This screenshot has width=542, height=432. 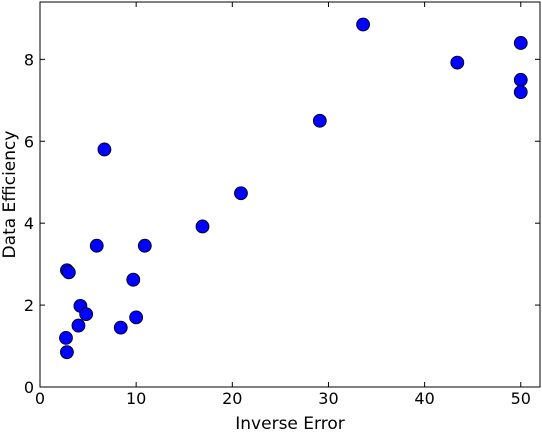 I want to click on x-axis-title: Inverse Error, so click(x=289, y=423).